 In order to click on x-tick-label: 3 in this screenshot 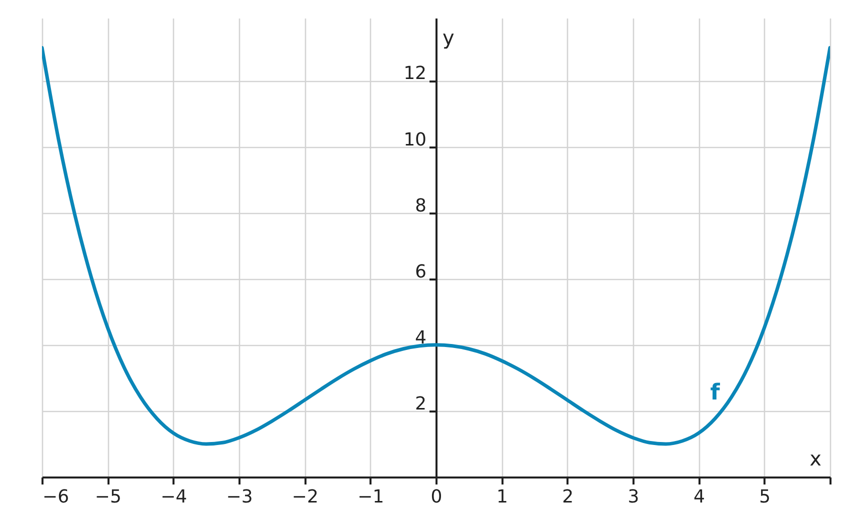, I will do `click(634, 497)`.